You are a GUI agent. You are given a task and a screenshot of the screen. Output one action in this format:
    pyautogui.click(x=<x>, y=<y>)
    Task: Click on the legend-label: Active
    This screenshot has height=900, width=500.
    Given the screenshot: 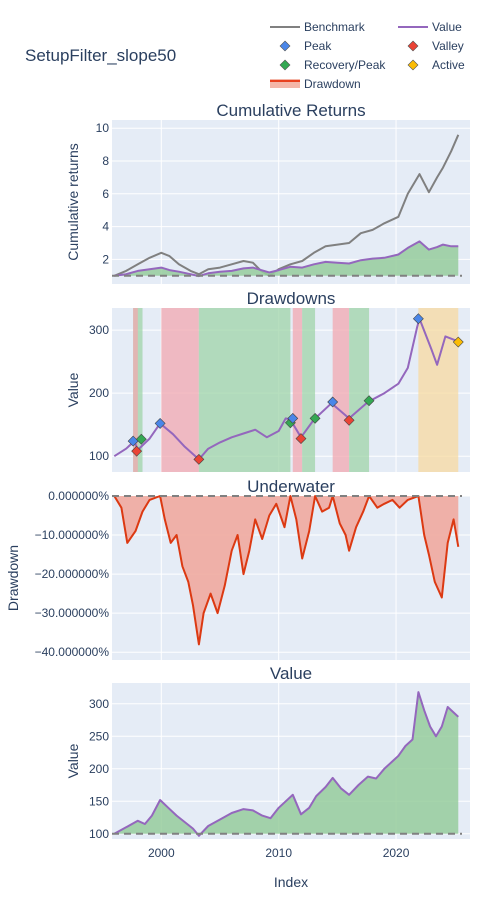 What is the action you would take?
    pyautogui.click(x=448, y=65)
    